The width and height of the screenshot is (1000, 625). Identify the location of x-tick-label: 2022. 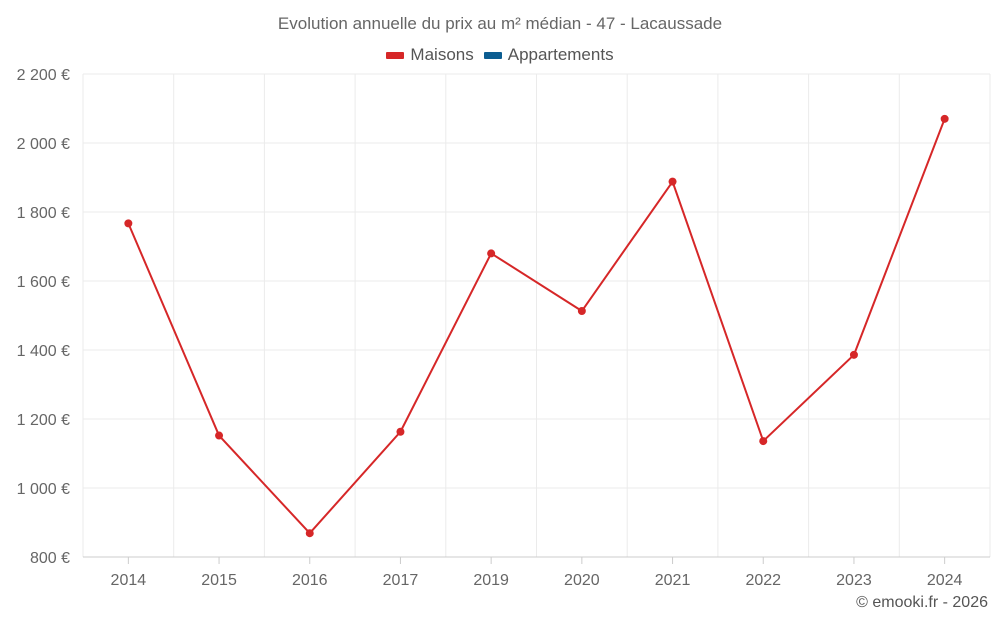
(763, 580).